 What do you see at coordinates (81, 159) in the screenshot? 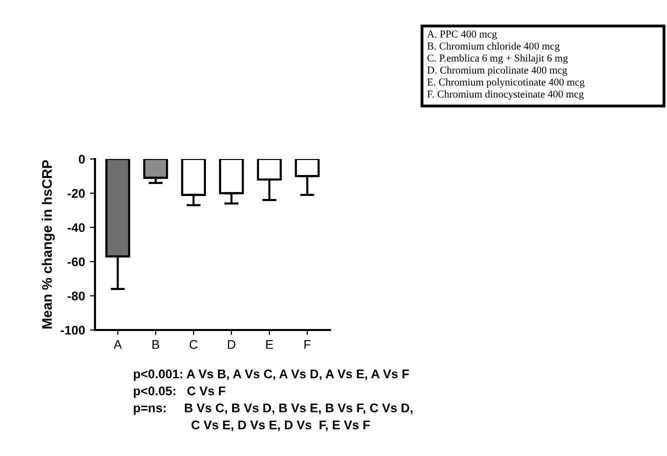
I see `y-tick-label: 0` at bounding box center [81, 159].